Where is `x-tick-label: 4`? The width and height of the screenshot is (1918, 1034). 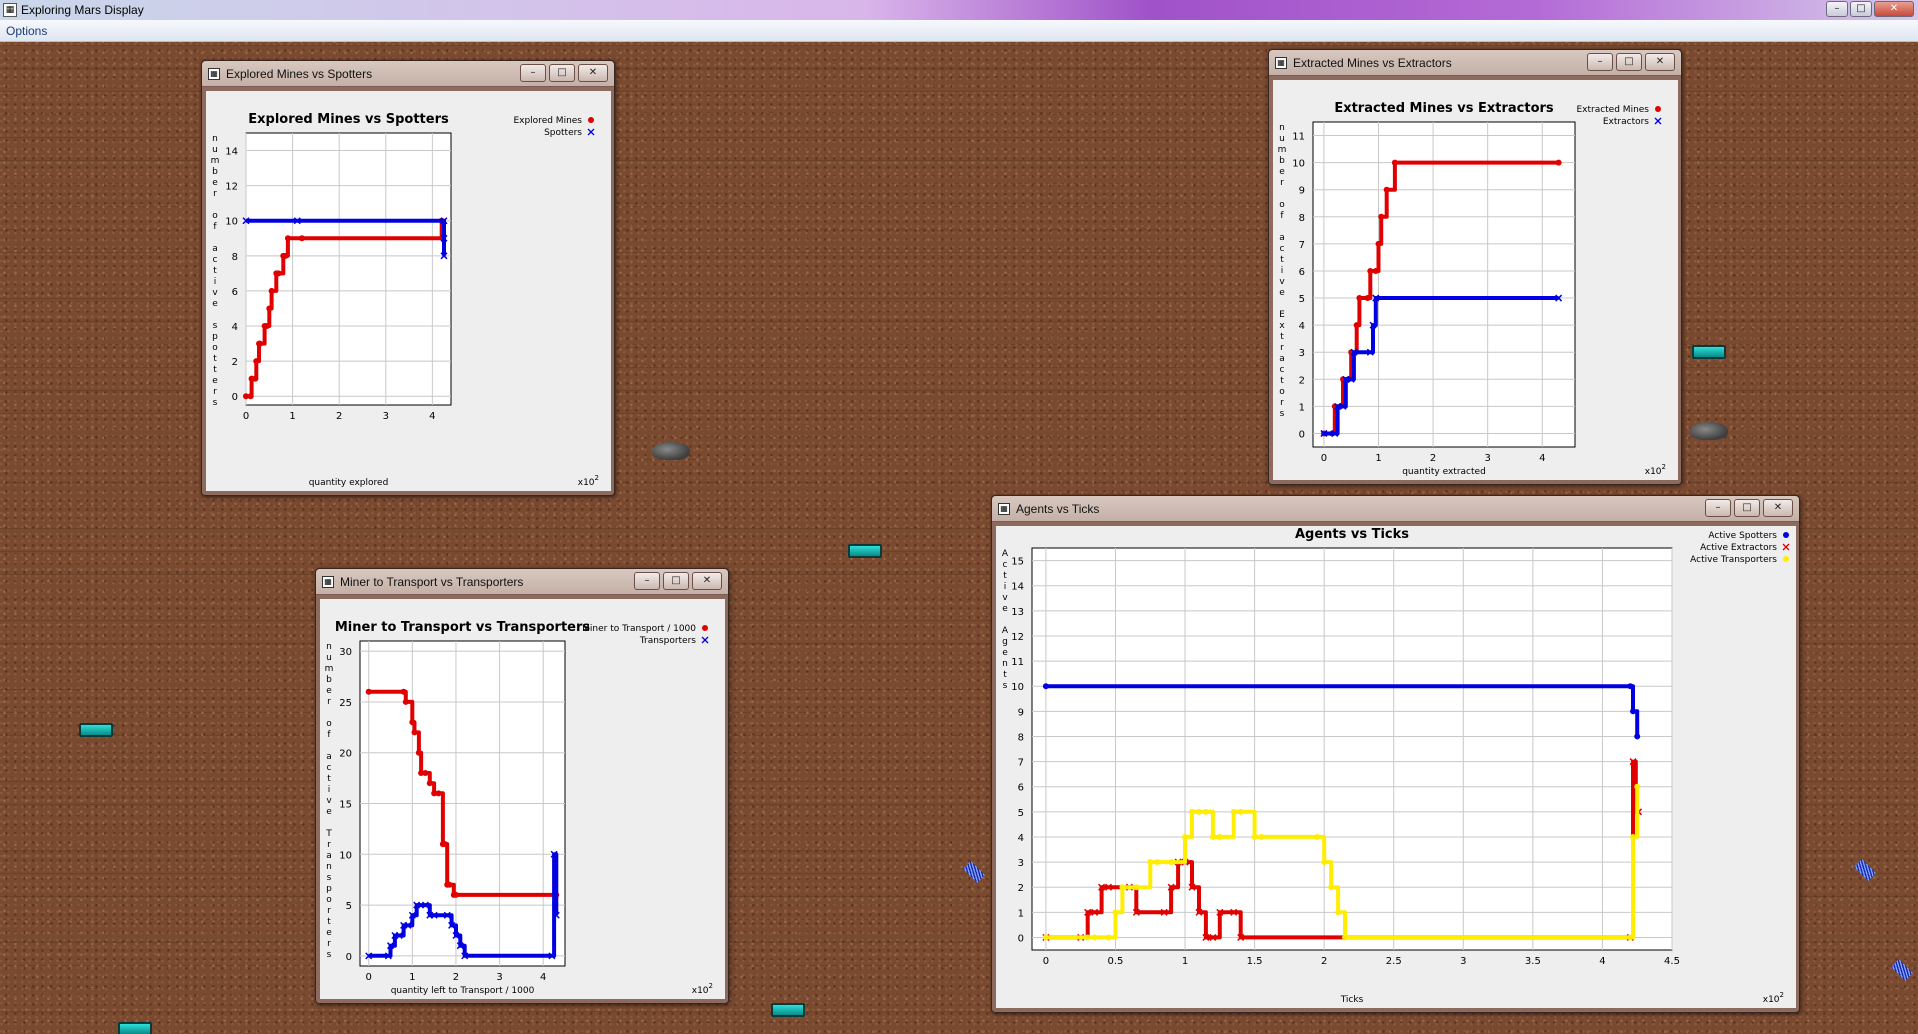
x-tick-label: 4 is located at coordinates (543, 977).